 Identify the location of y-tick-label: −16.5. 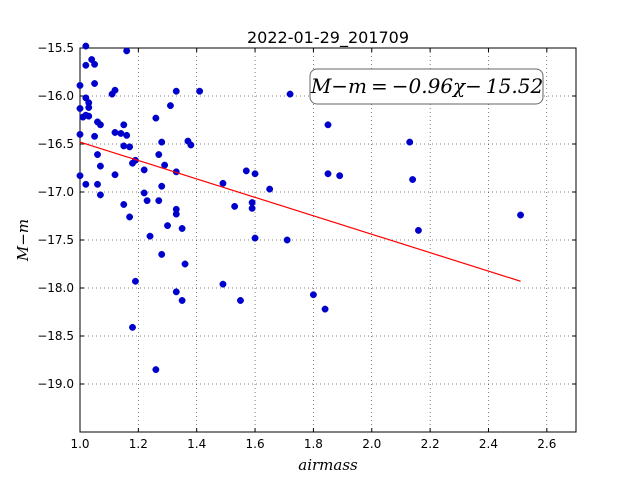
(55, 144).